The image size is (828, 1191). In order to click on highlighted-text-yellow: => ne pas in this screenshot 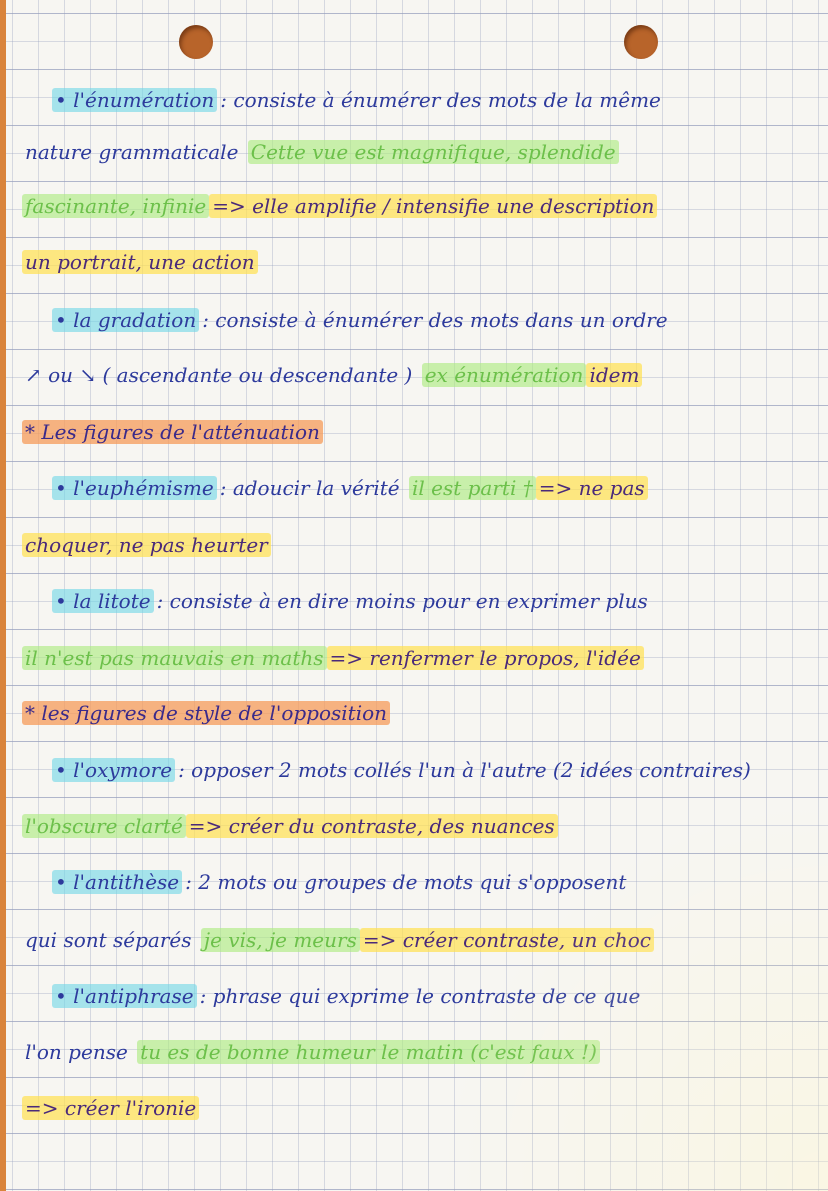, I will do `click(591, 488)`.